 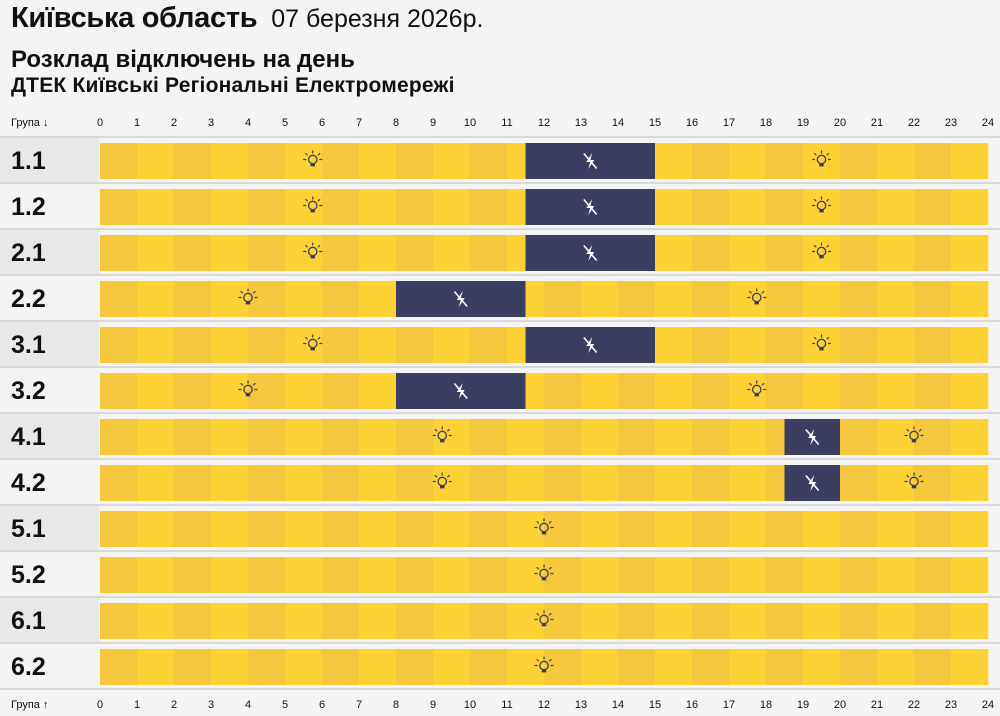 I want to click on group-row-5-2: 5.2, so click(x=500, y=573).